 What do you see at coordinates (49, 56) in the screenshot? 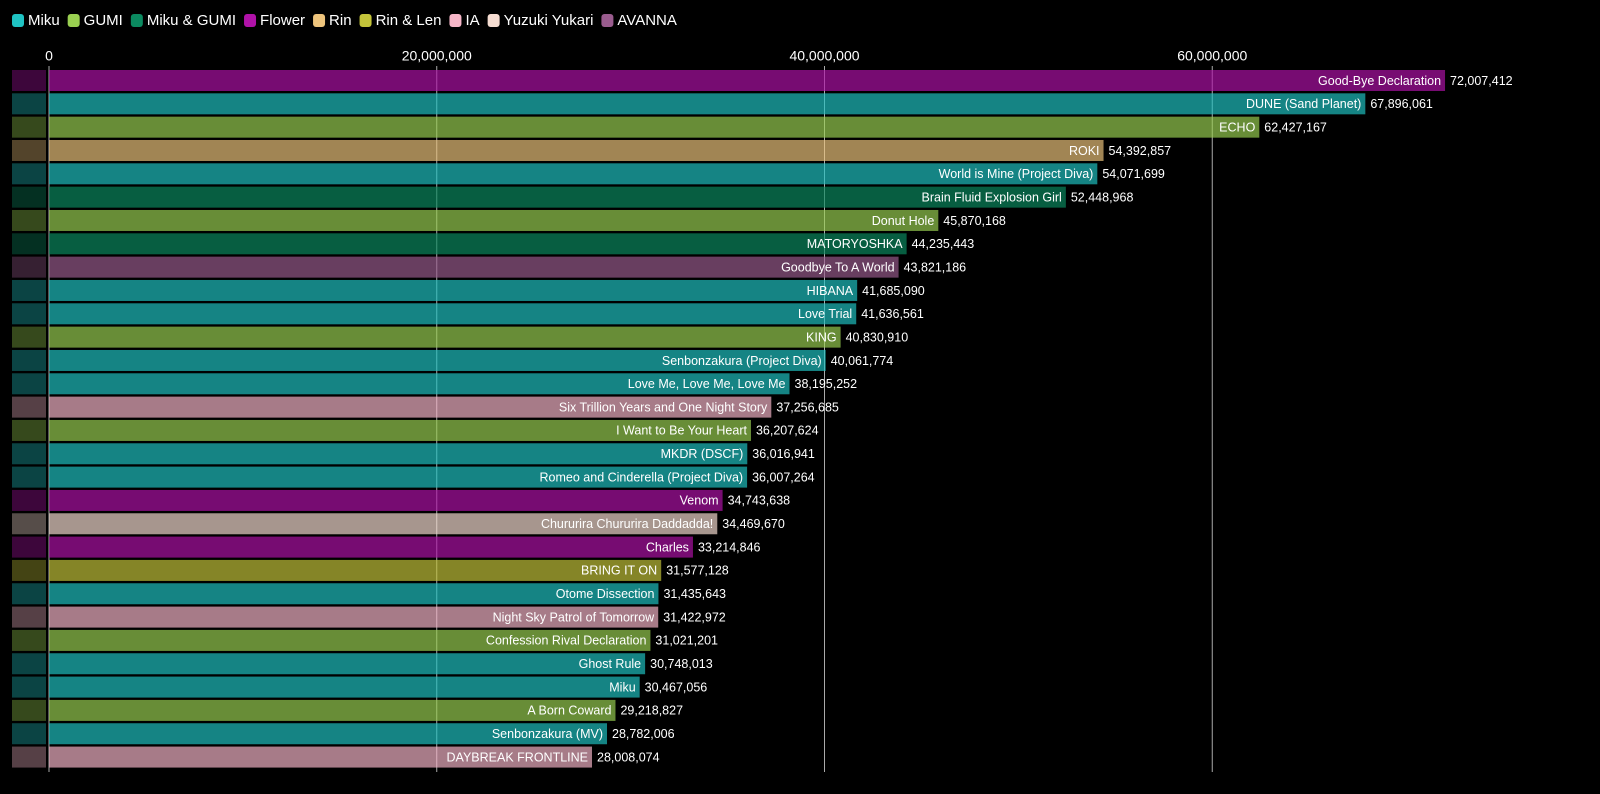
I see `x-tick-label: 0` at bounding box center [49, 56].